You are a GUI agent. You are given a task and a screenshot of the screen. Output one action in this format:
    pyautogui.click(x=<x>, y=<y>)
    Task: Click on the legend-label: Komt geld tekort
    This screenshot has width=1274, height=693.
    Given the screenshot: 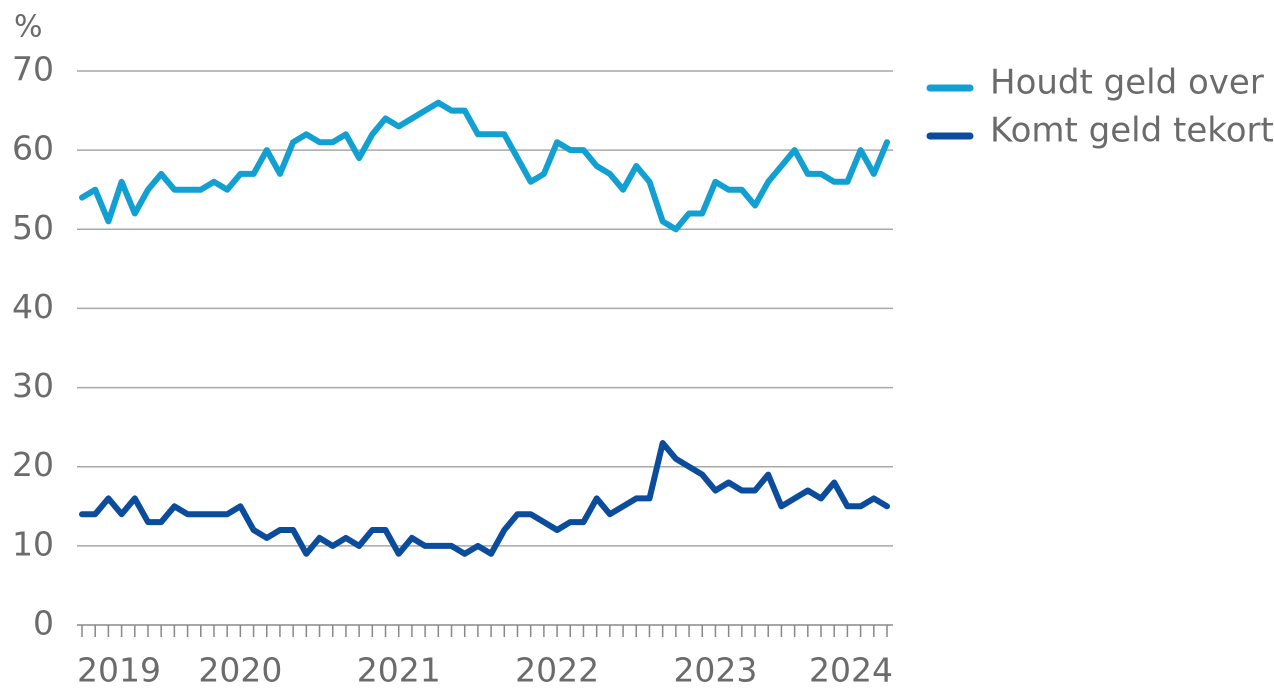 What is the action you would take?
    pyautogui.click(x=1132, y=131)
    